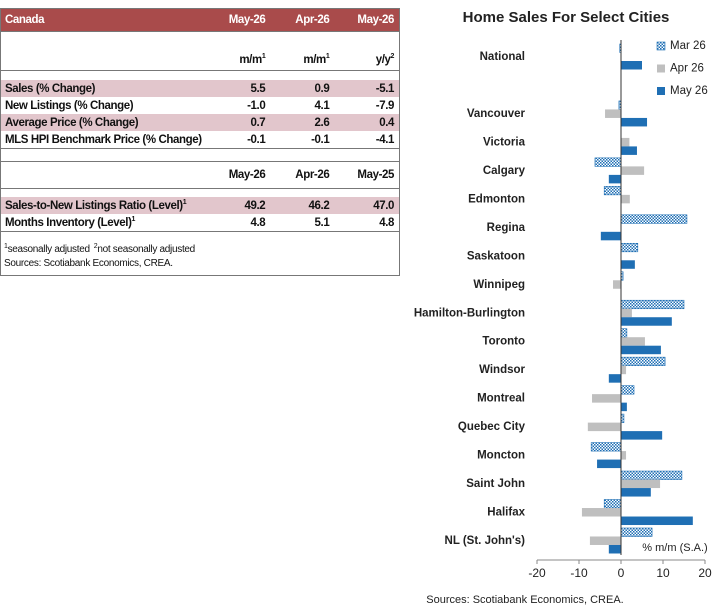 This screenshot has height=615, width=722. What do you see at coordinates (689, 91) in the screenshot?
I see `legend-label: May 26` at bounding box center [689, 91].